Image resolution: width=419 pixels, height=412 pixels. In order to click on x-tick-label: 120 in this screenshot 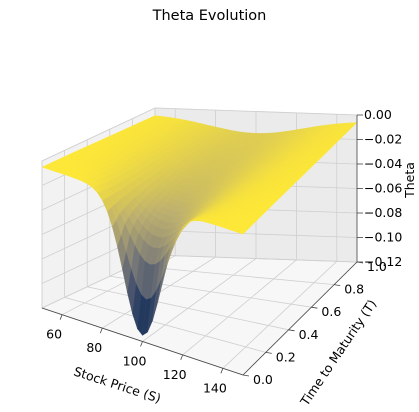, I will do `click(175, 374)`.